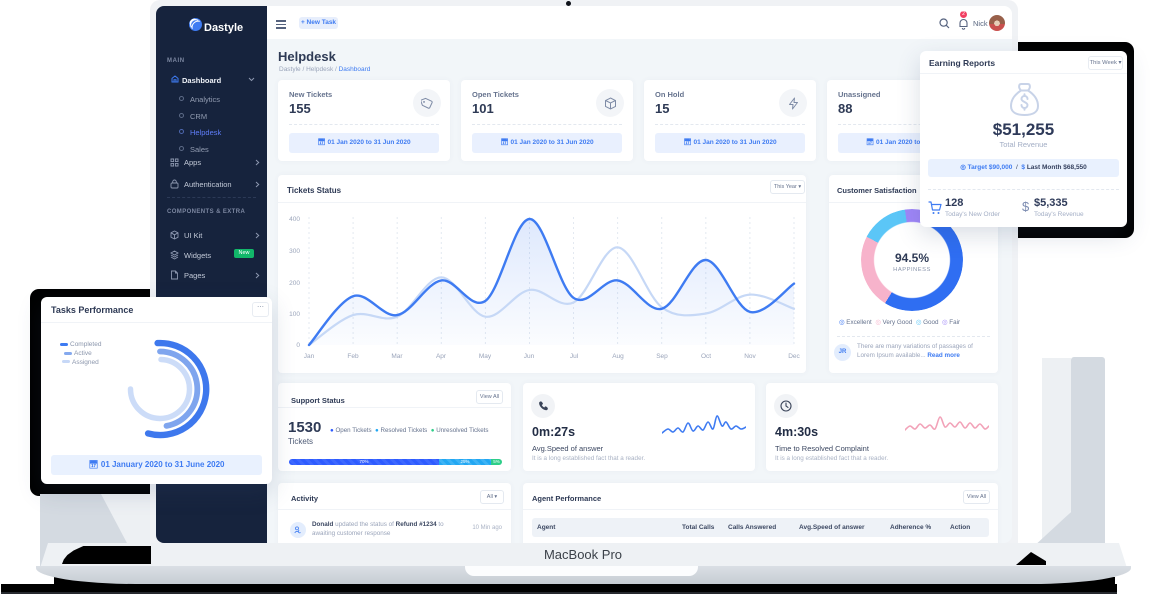 The height and width of the screenshot is (594, 1175). I want to click on svg-text: 100, so click(294, 314).